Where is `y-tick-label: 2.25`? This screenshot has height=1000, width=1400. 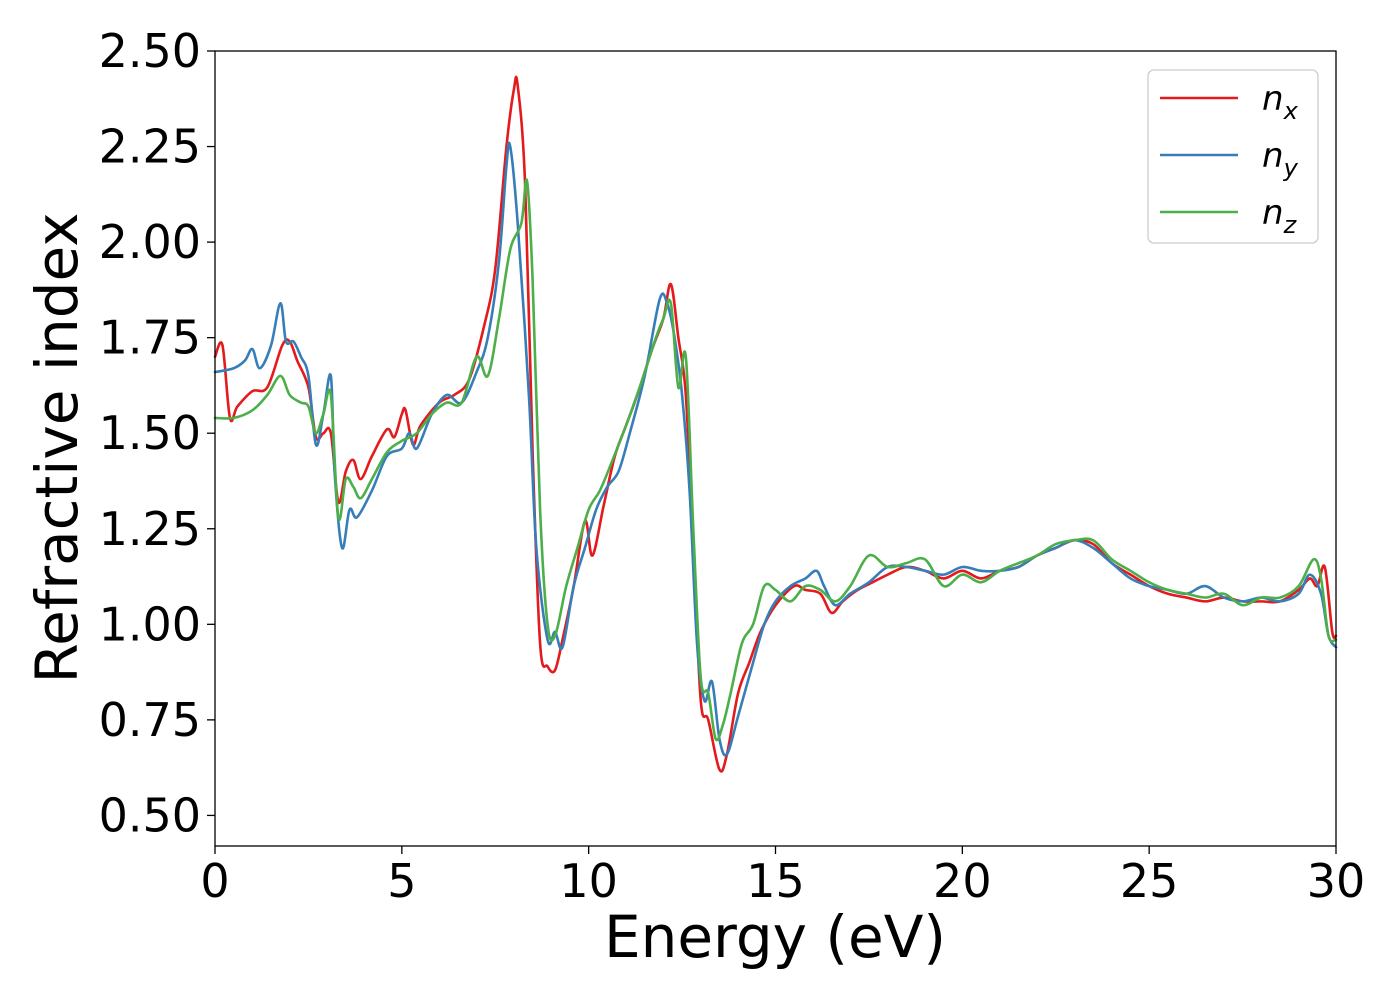 y-tick-label: 2.25 is located at coordinates (150, 147).